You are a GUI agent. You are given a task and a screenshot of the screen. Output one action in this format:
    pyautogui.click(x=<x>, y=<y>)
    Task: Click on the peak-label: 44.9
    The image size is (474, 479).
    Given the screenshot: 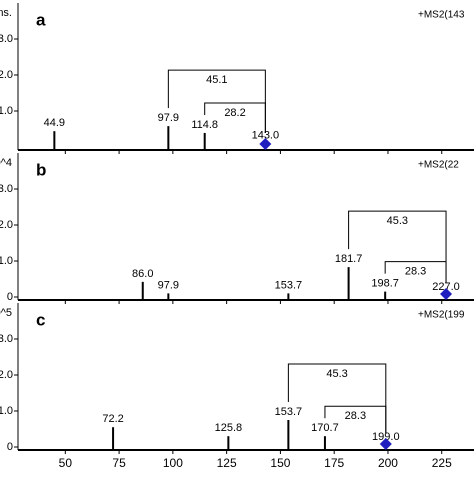 What is the action you would take?
    pyautogui.click(x=54, y=123)
    